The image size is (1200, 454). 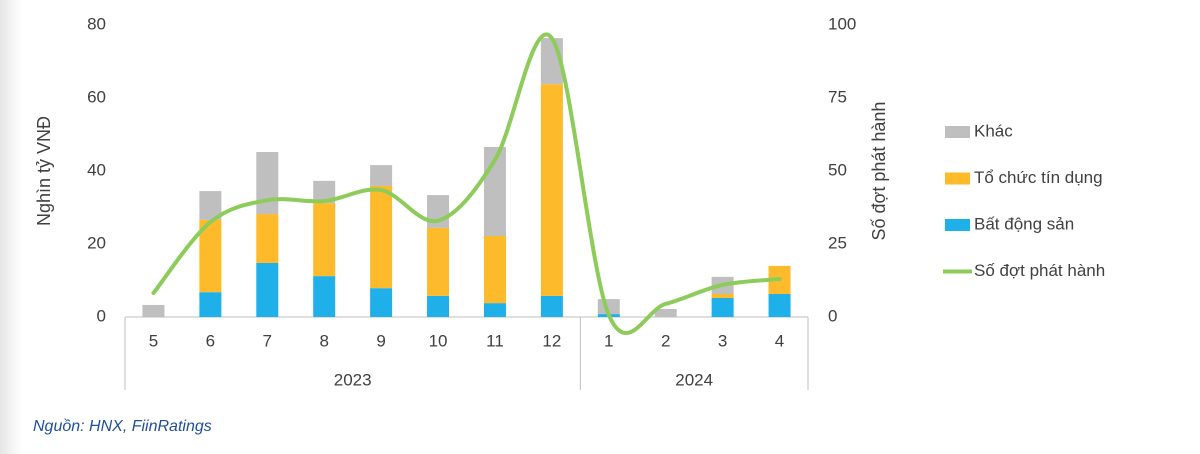 I want to click on x-tick-label: 12, so click(x=551, y=340).